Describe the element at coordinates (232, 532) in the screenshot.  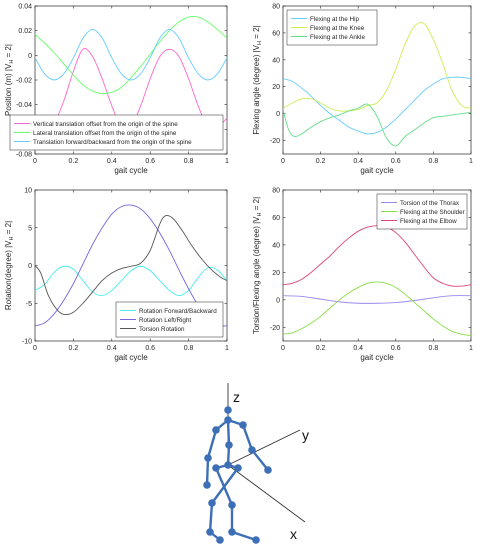
I see `ankle-joint` at that location.